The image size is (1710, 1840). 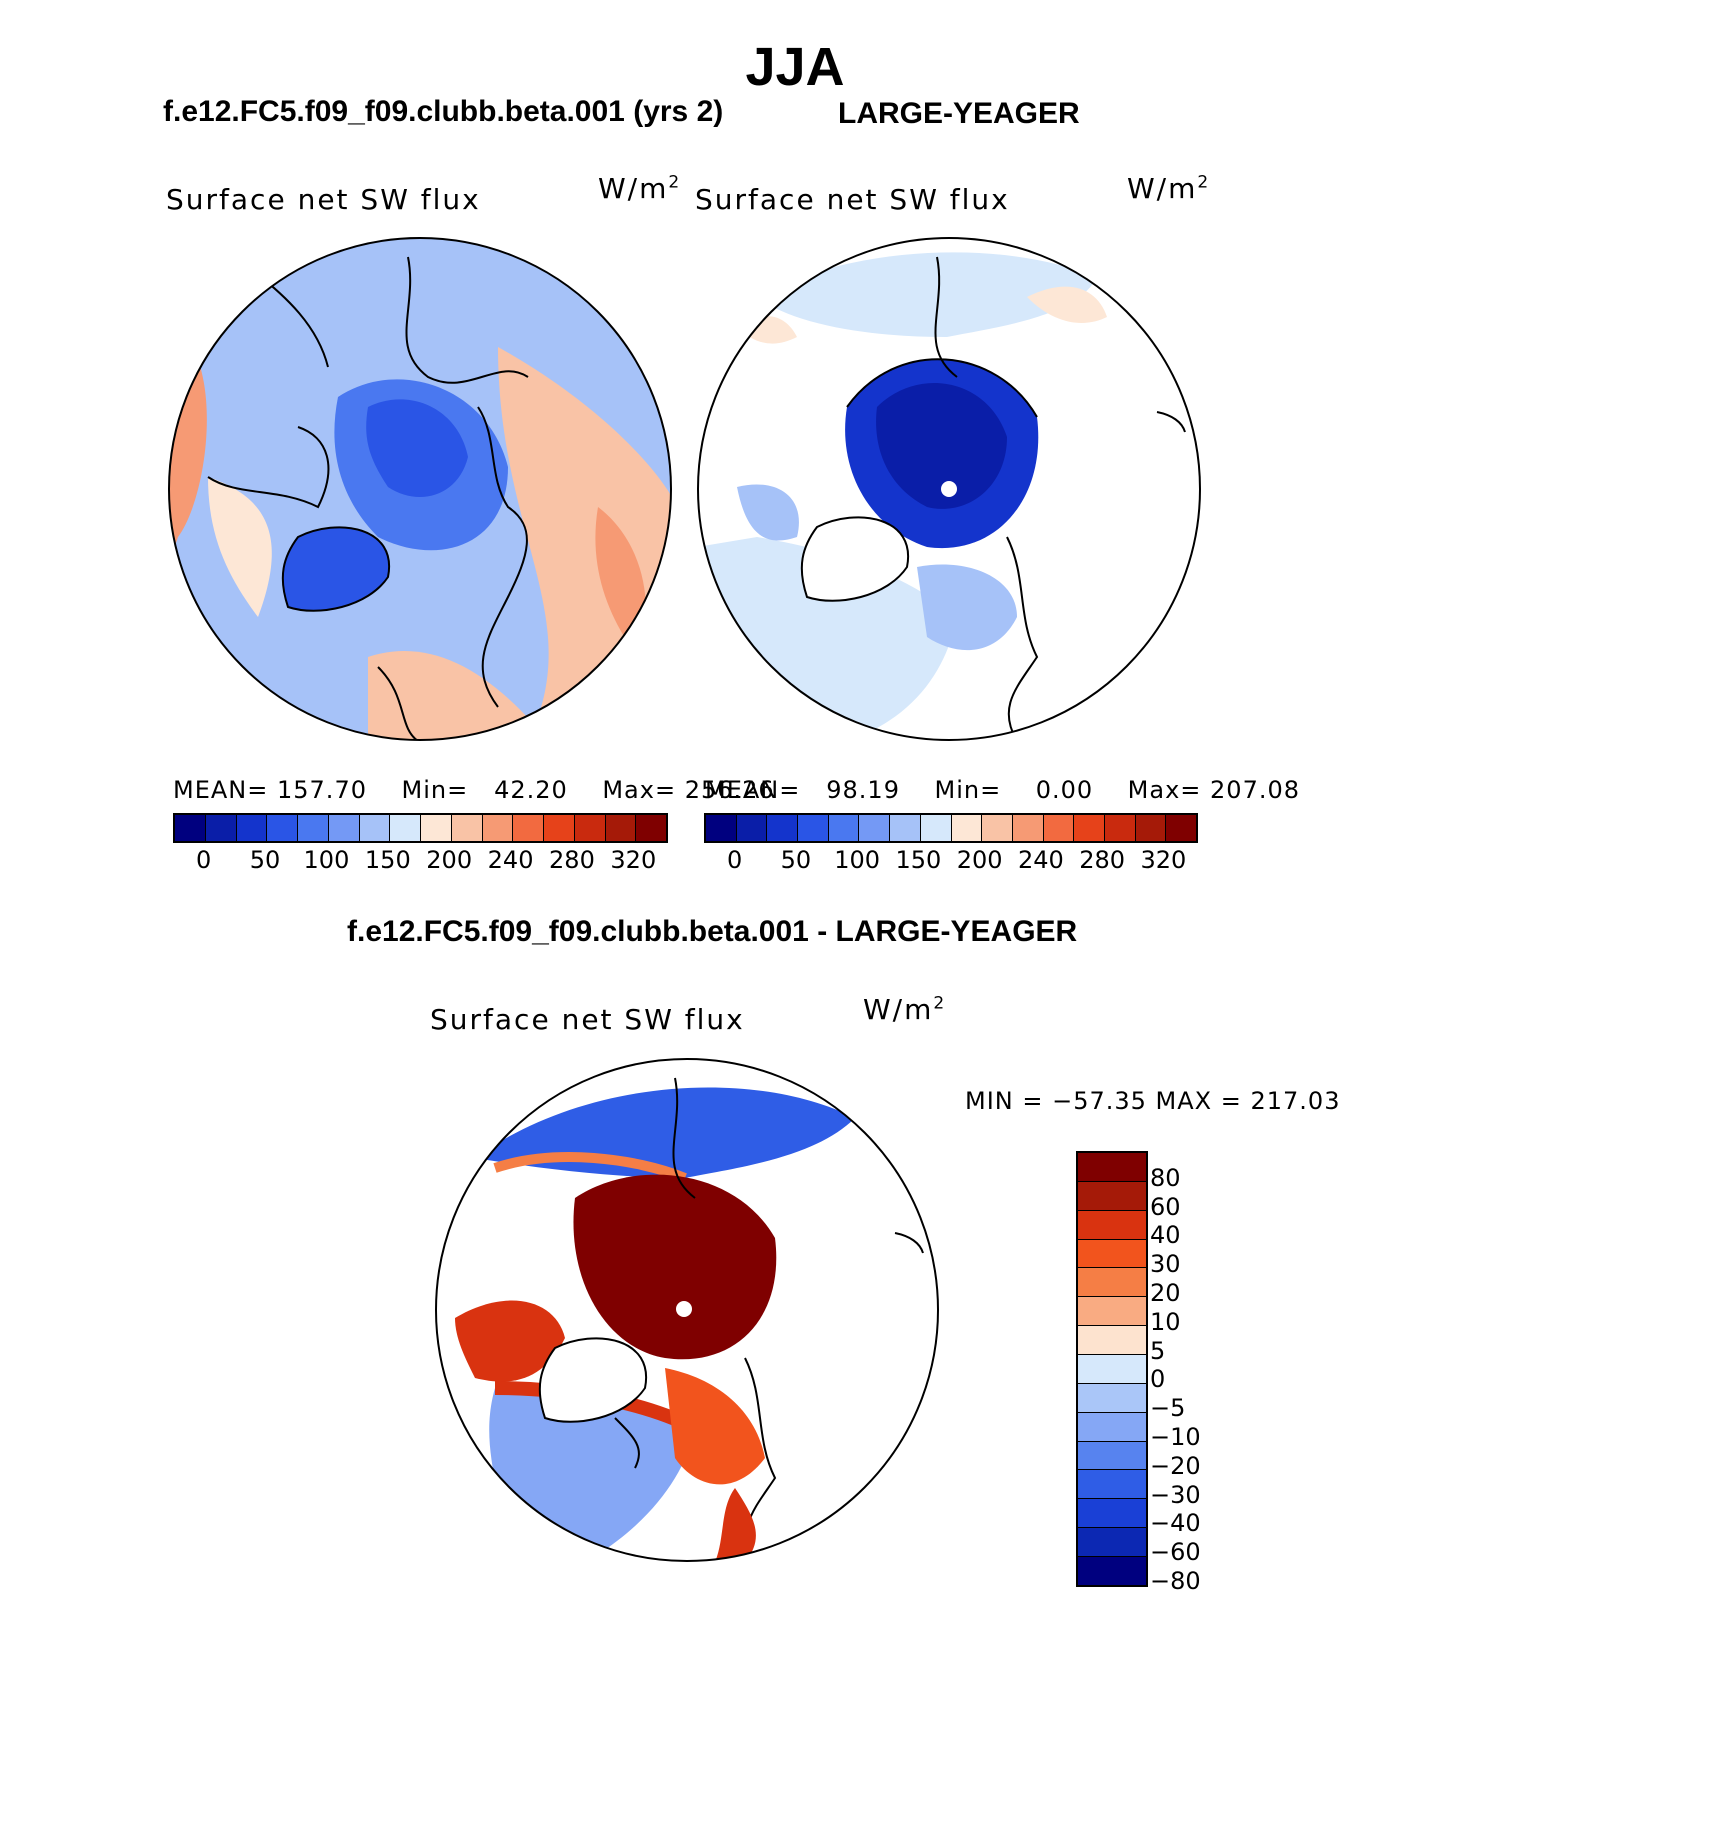 I want to click on left-map-plot, so click(x=420, y=489).